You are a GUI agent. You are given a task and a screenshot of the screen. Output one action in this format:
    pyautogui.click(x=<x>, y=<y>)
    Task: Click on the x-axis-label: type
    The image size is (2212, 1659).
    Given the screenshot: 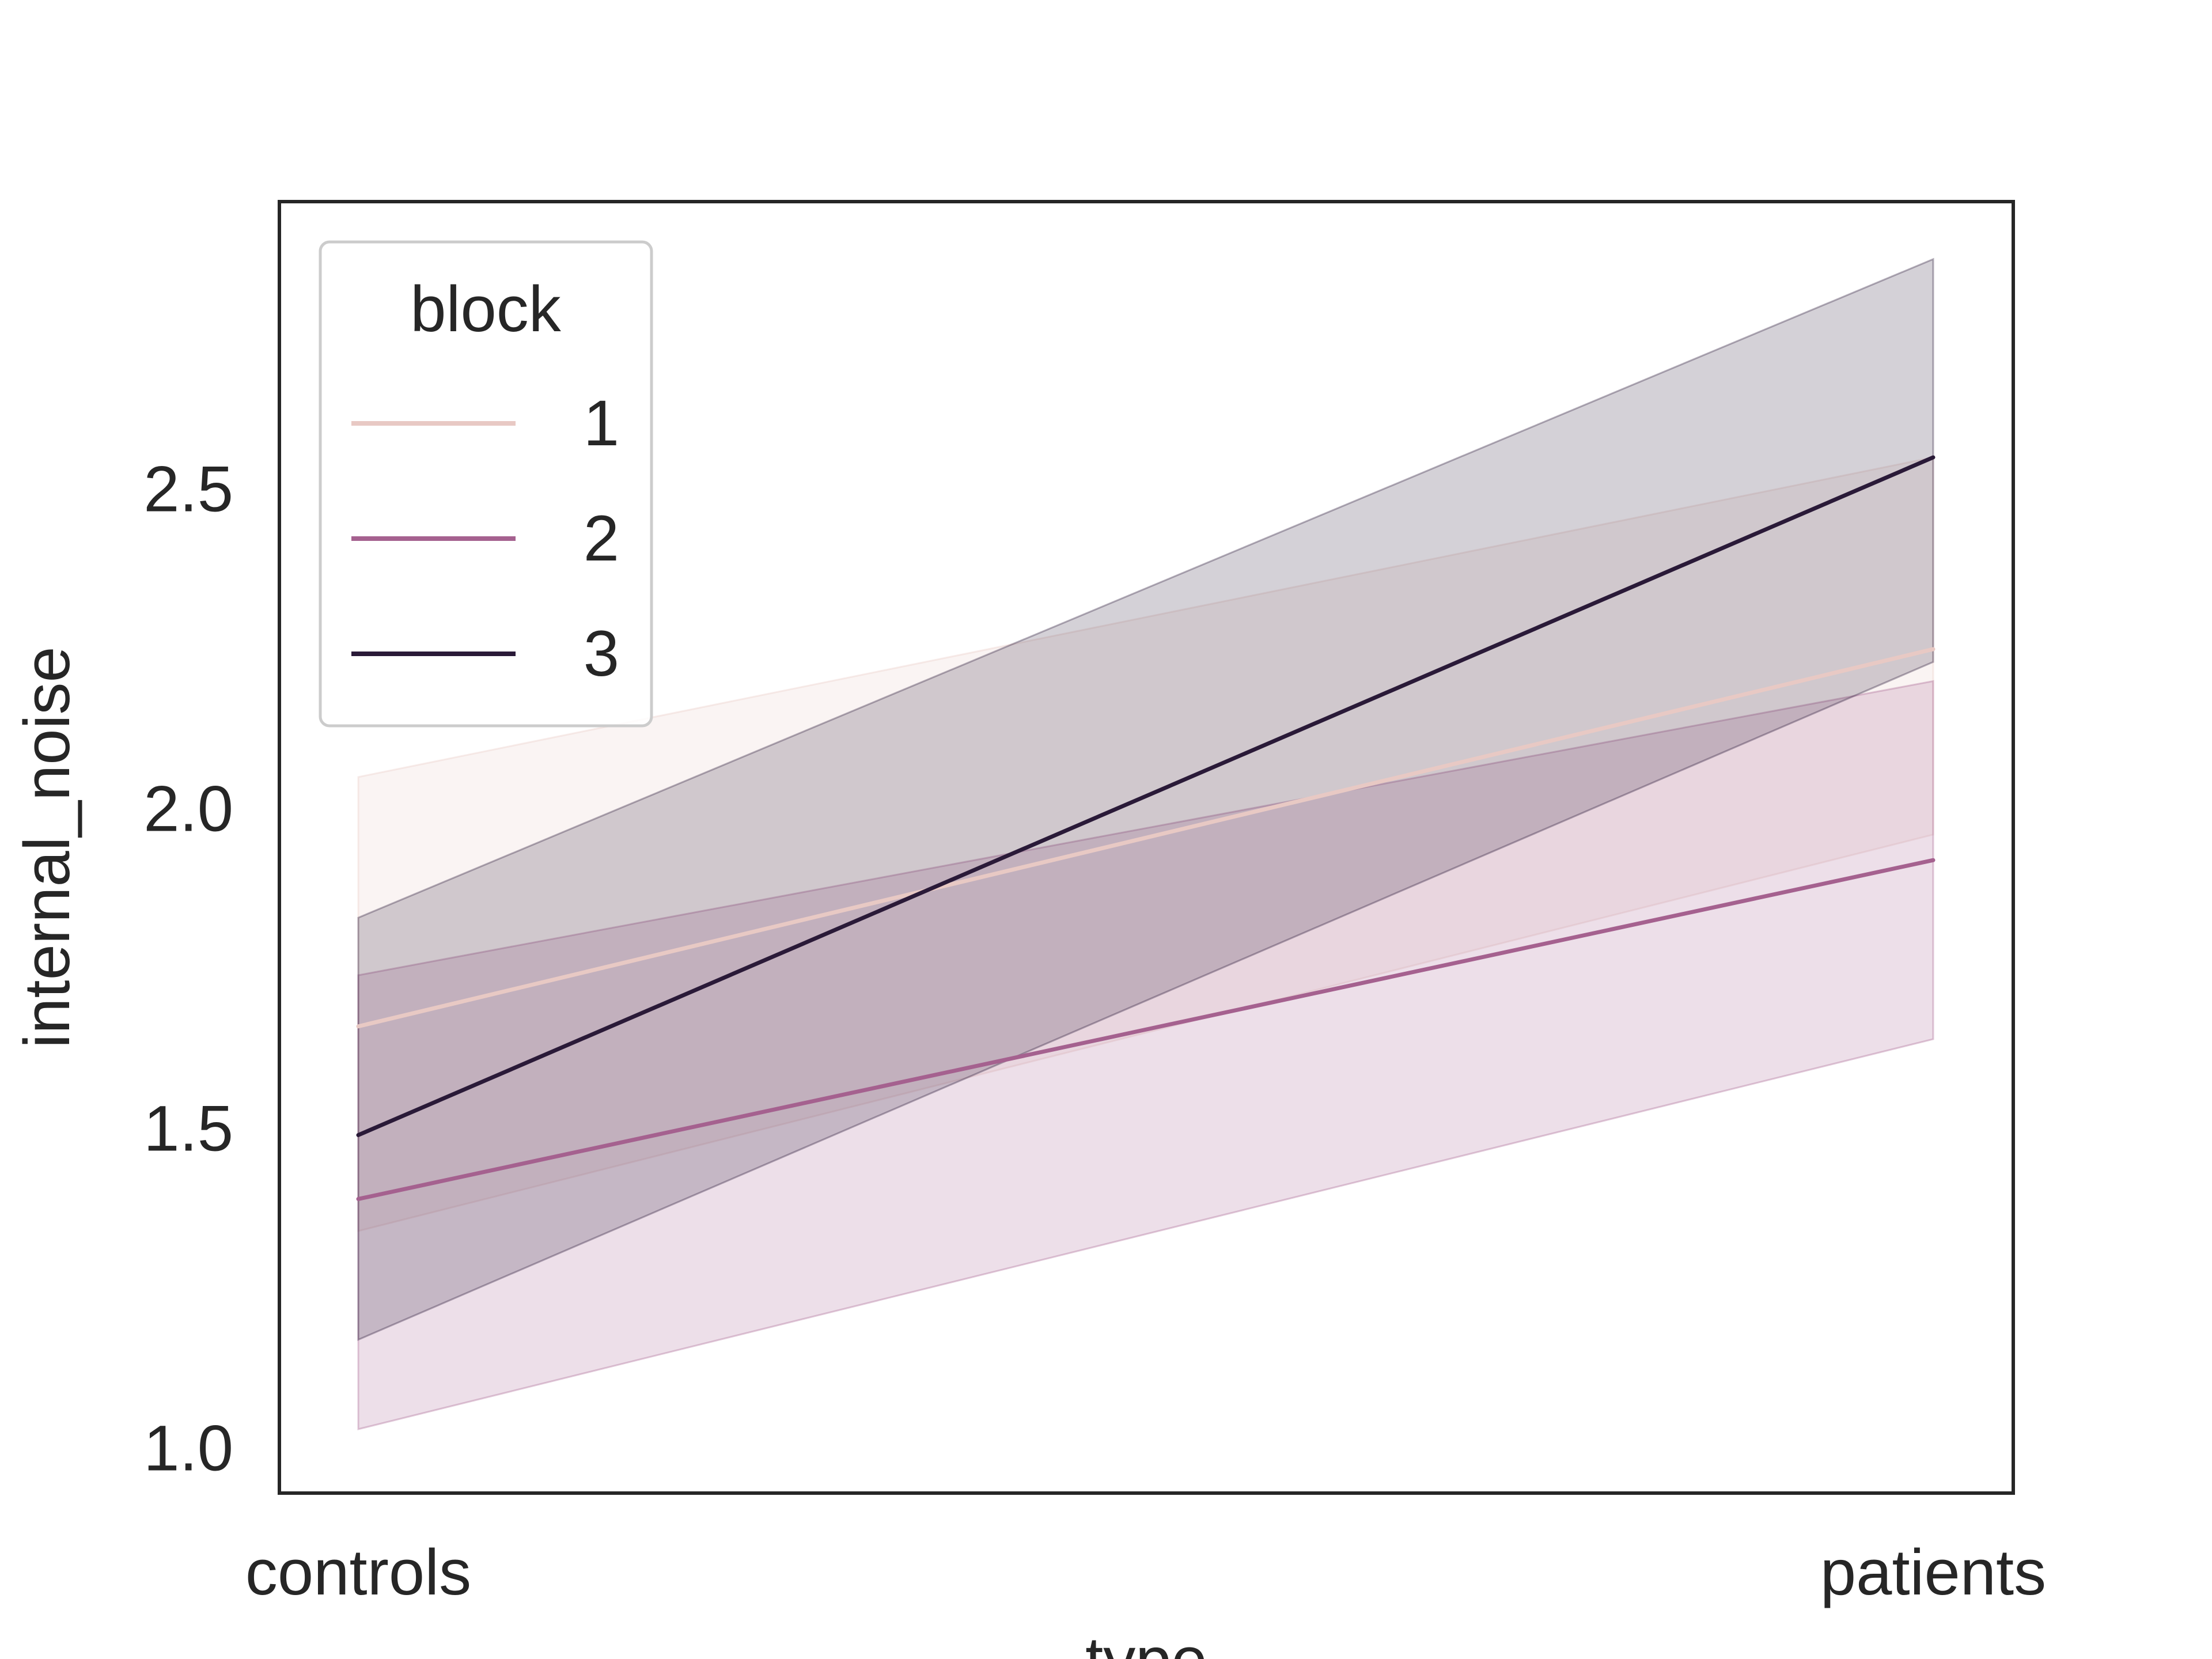 What is the action you would take?
    pyautogui.click(x=1146, y=1641)
    